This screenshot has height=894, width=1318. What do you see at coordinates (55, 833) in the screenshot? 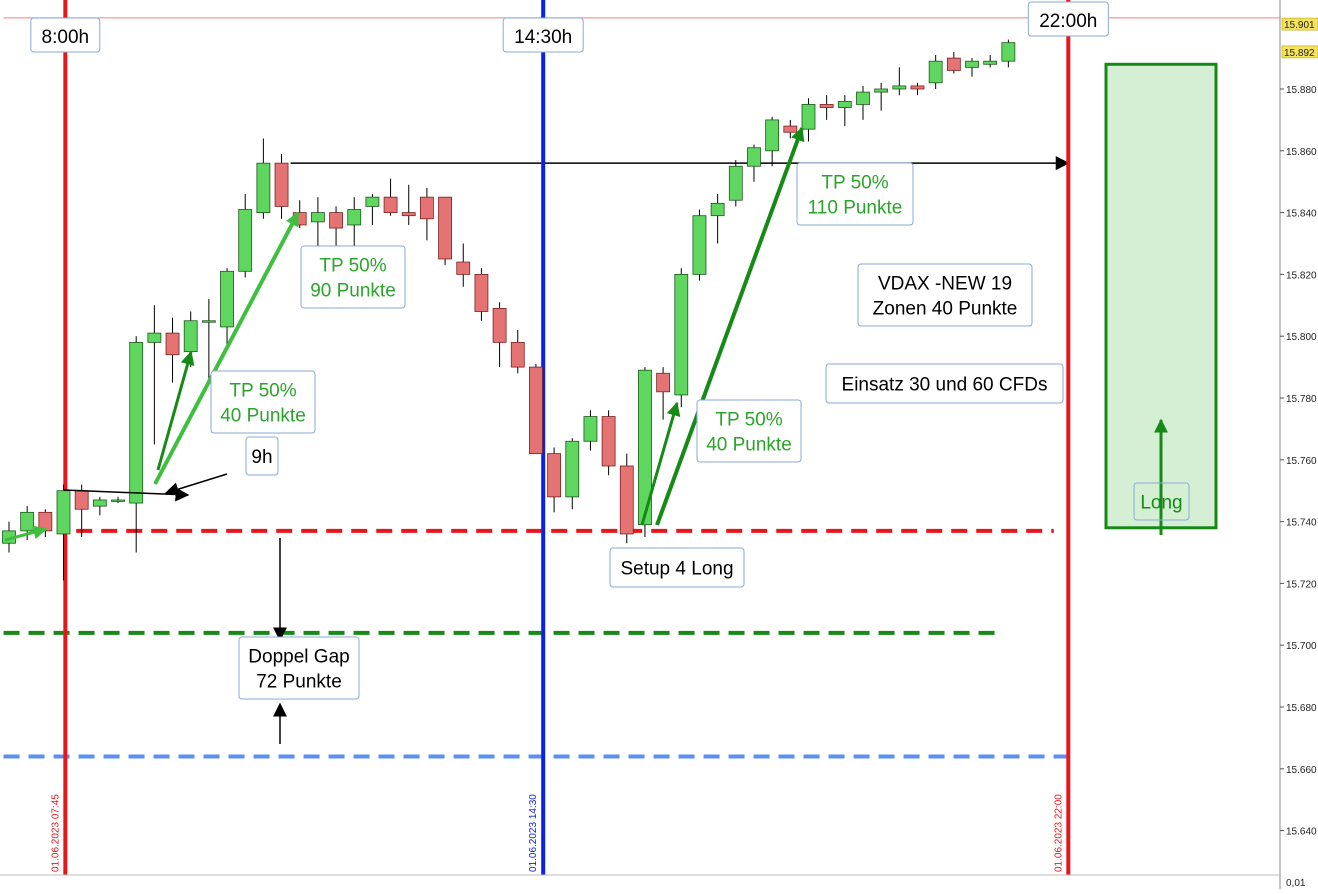
I see `date-label-0: 01.06.2023 07:45` at bounding box center [55, 833].